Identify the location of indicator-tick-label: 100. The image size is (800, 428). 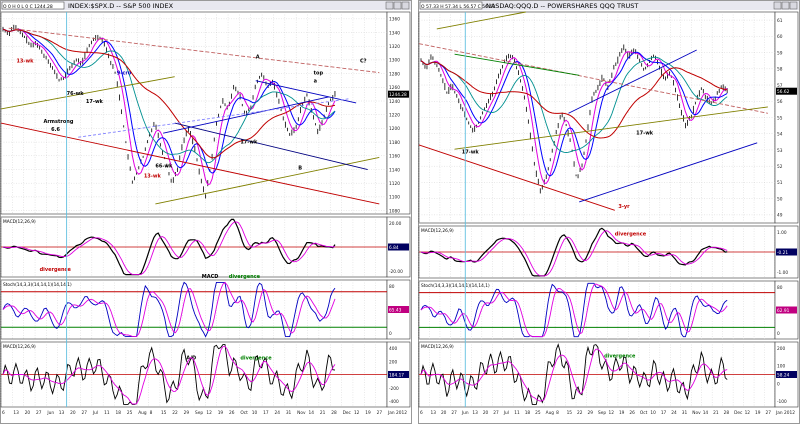
(781, 367).